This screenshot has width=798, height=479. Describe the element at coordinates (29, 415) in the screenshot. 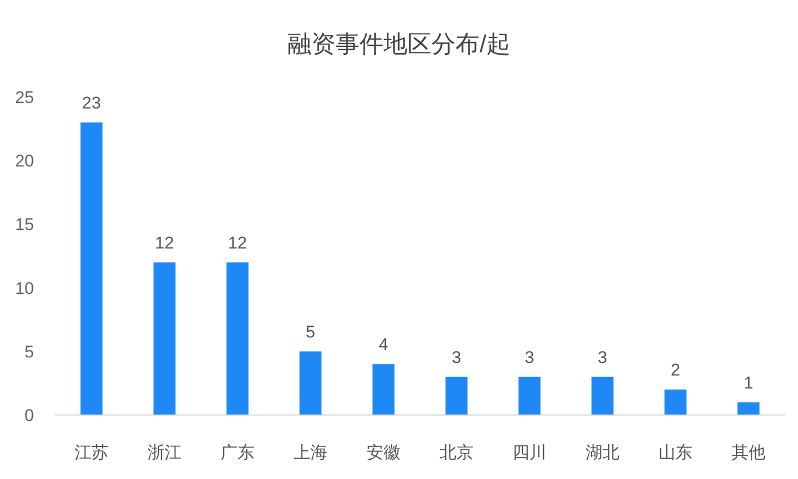

I see `y-tick-label: 0` at that location.